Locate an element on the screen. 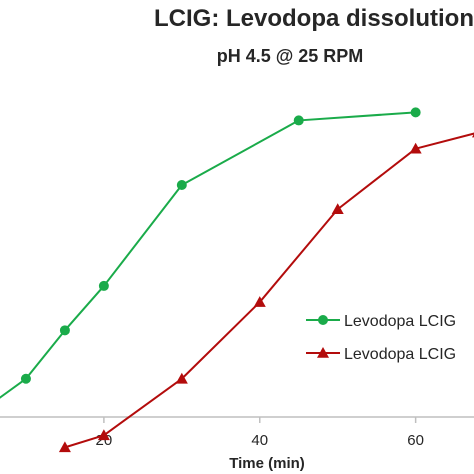 This screenshot has width=474, height=474. chart-subtitle: pH 4.5 @ 25 RPM is located at coordinates (290, 56).